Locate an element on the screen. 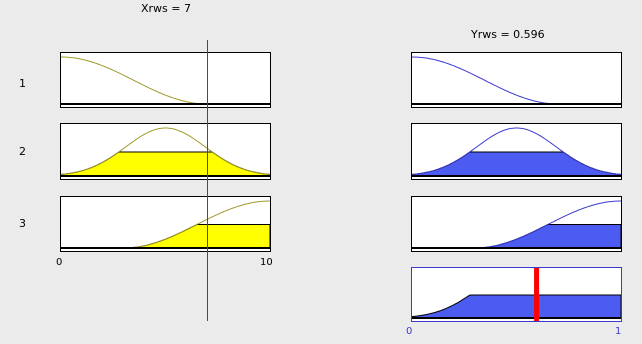  defuzzified-output-marker is located at coordinates (537, 294).